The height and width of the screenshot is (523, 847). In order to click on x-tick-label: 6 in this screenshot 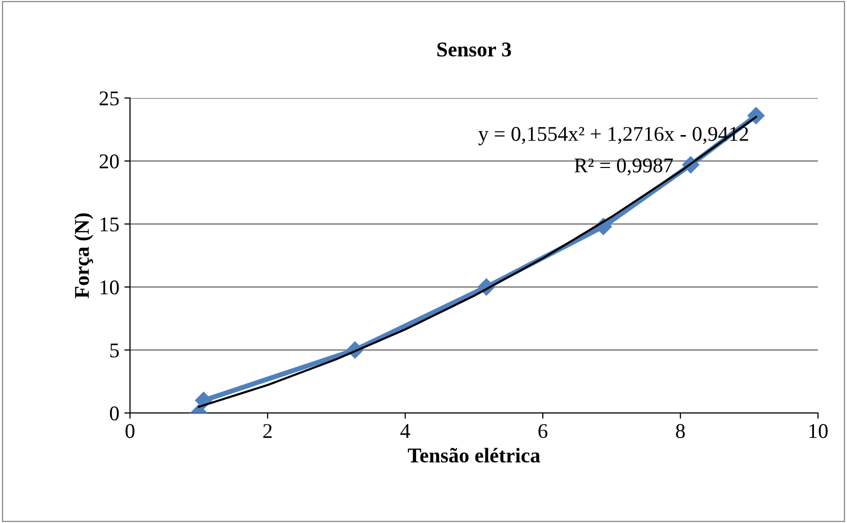, I will do `click(543, 431)`.